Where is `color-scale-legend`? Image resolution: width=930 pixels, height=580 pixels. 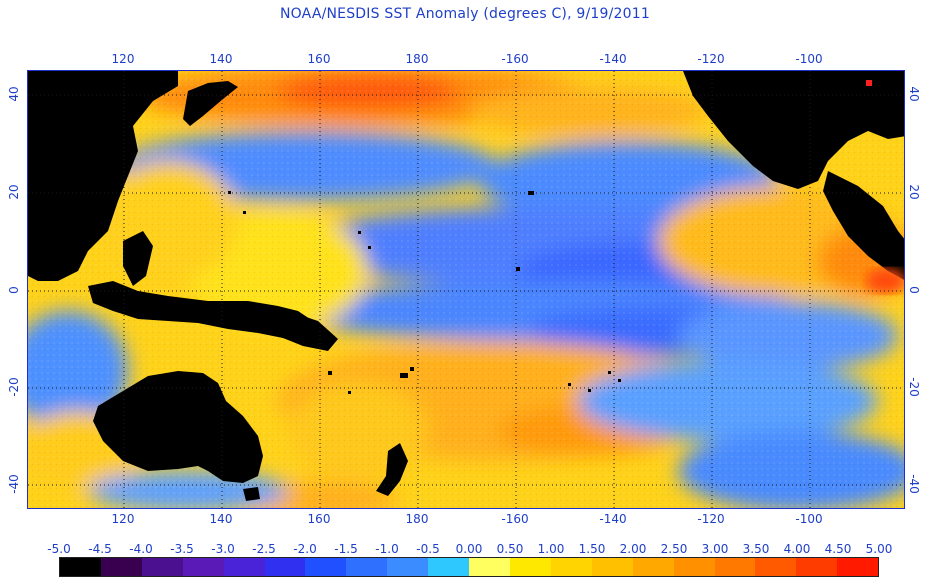 color-scale-legend is located at coordinates (469, 567).